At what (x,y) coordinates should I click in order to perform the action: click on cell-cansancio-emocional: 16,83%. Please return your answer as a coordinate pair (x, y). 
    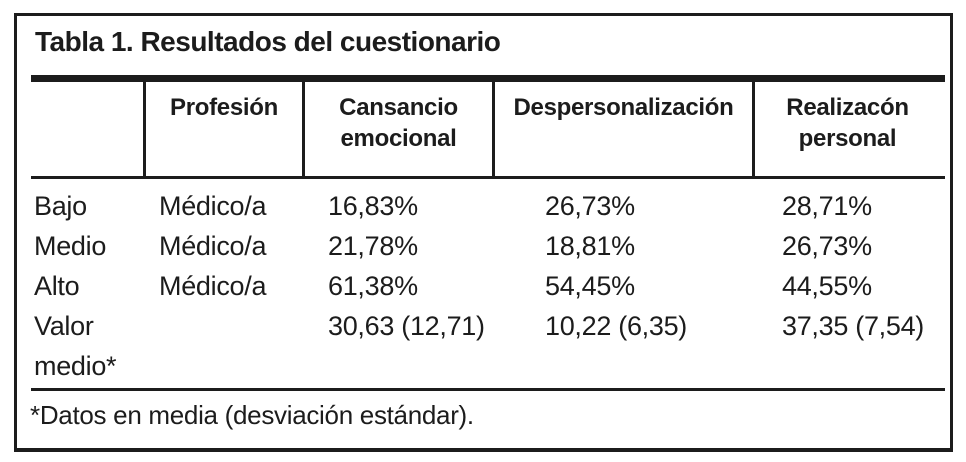
    Looking at the image, I should click on (373, 206).